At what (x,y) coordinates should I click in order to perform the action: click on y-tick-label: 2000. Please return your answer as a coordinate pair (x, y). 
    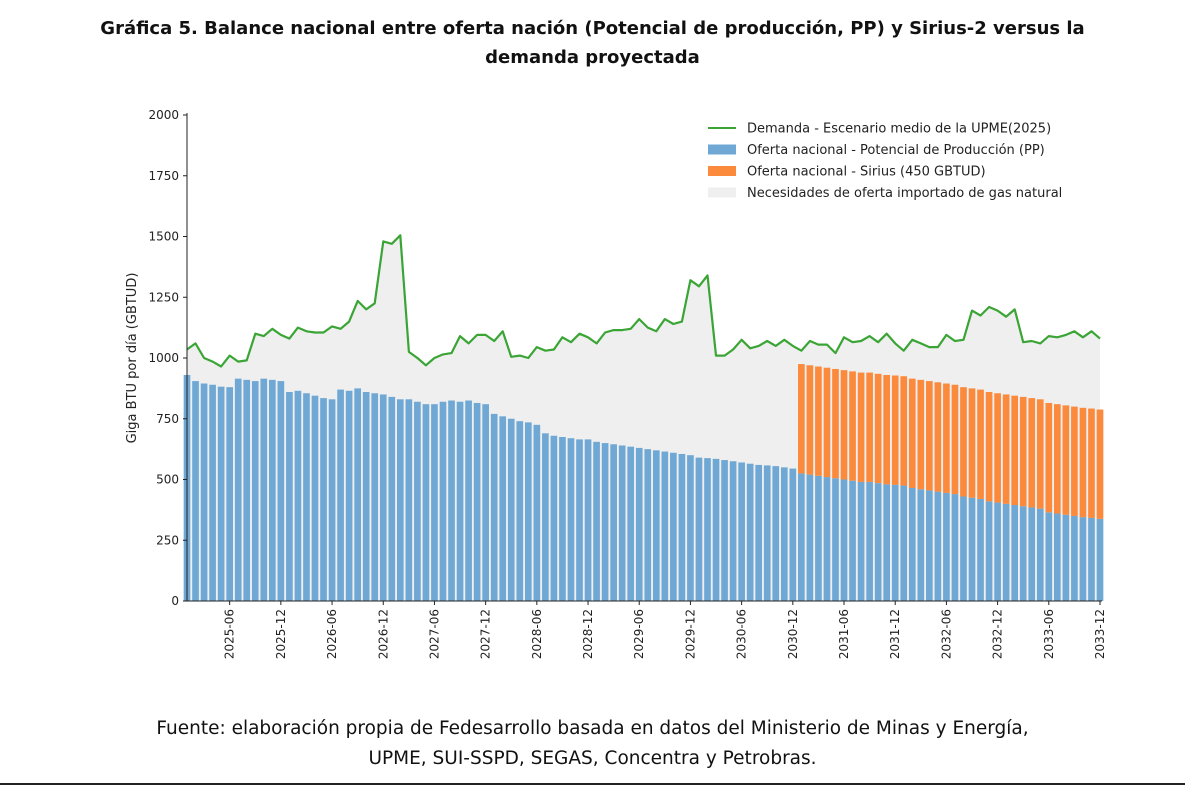
    Looking at the image, I should click on (163, 115).